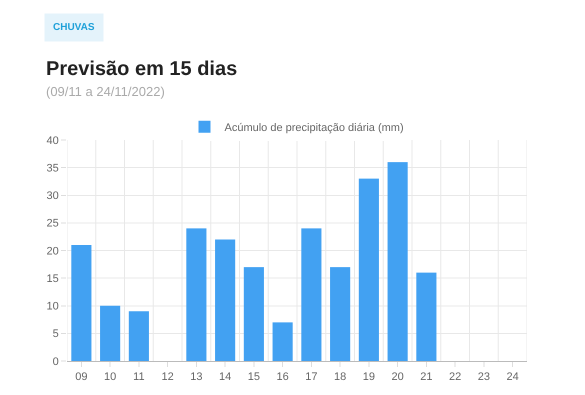 This screenshot has height=395, width=585. Describe the element at coordinates (52, 168) in the screenshot. I see `y-tick-label: 35` at that location.